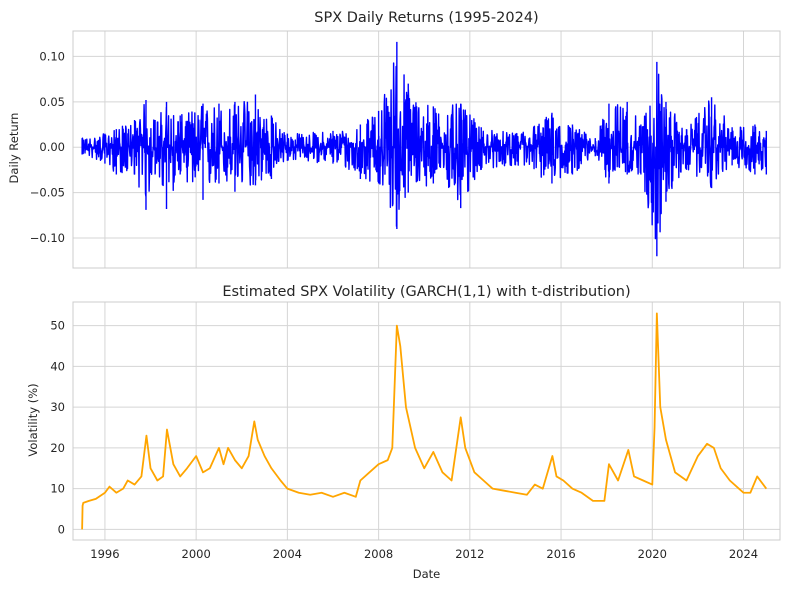 The image size is (790, 595). I want to click on p1-y-tick-label: 0.05, so click(52, 102).